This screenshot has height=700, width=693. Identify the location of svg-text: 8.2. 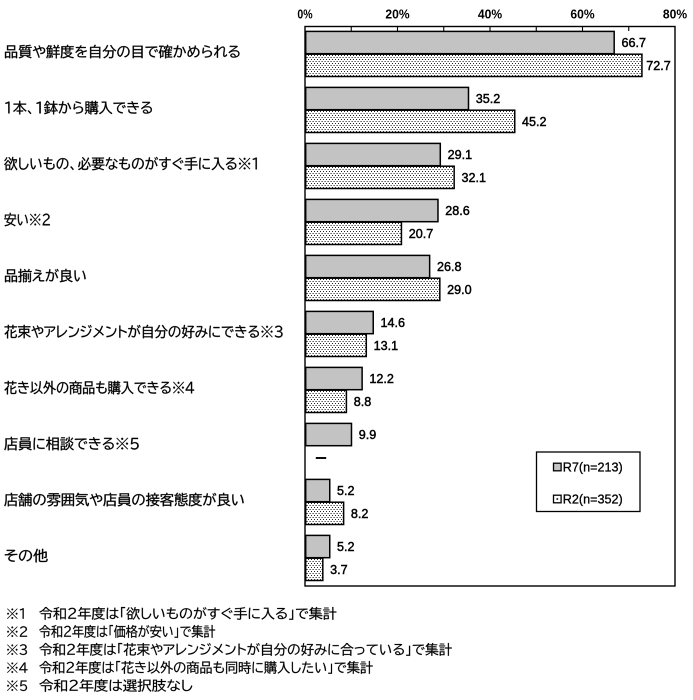
(360, 514).